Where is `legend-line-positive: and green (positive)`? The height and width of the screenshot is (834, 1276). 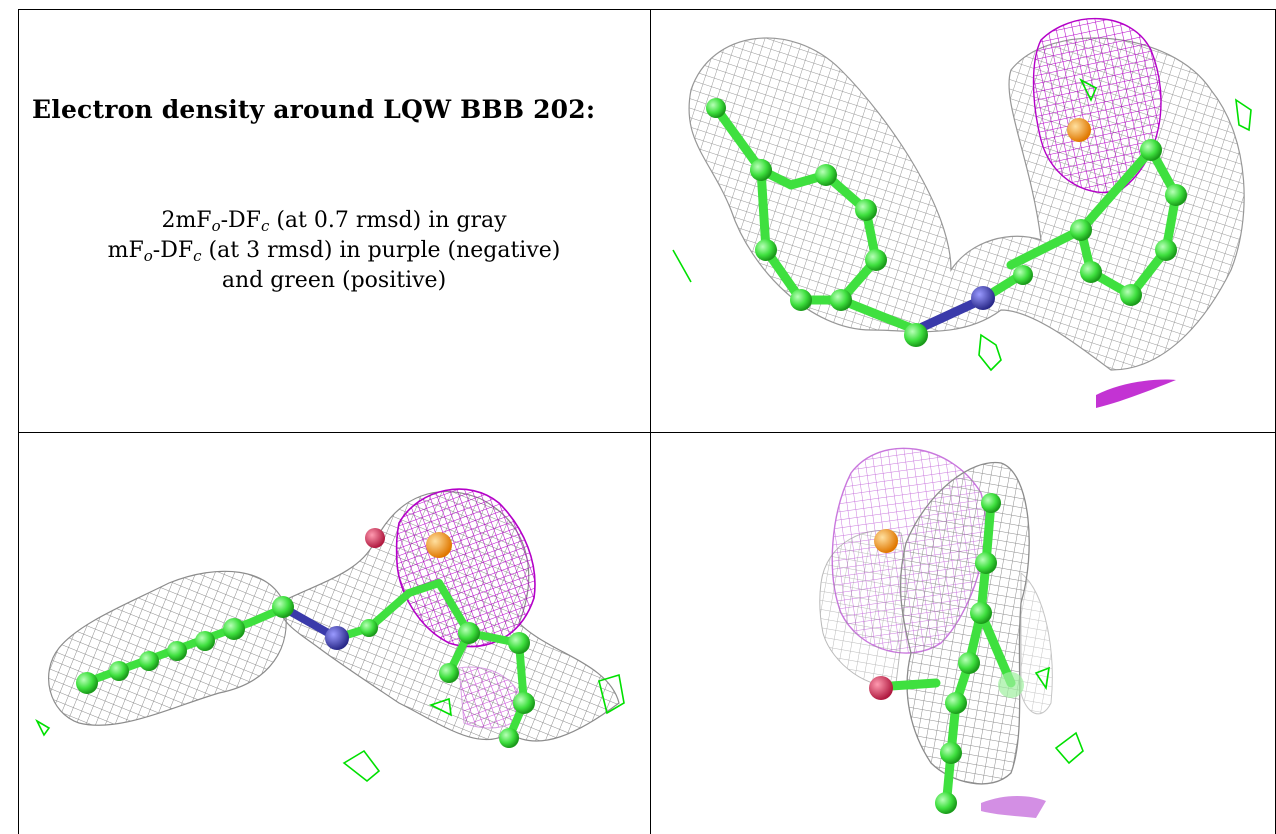
legend-line-positive: and green (positive) is located at coordinates (334, 280).